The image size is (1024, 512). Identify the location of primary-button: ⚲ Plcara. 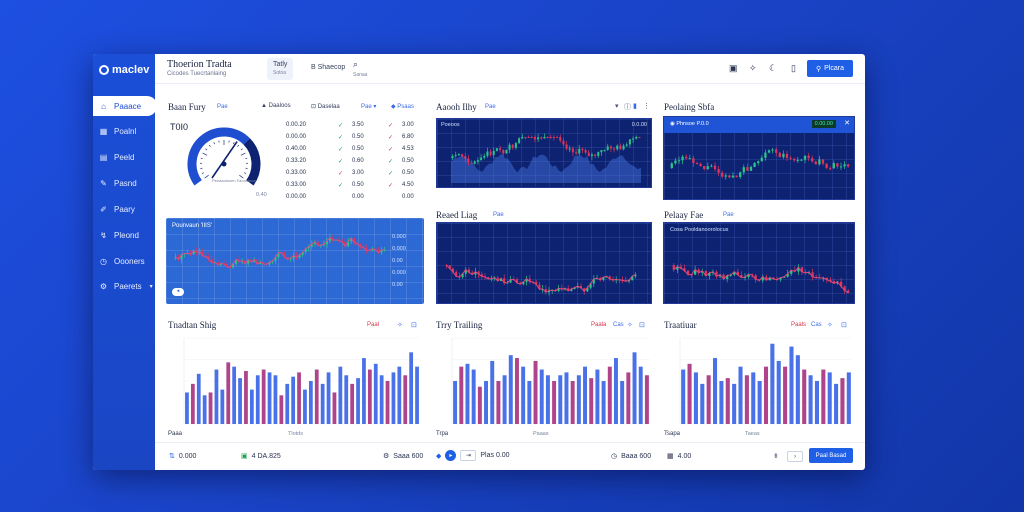
(830, 68).